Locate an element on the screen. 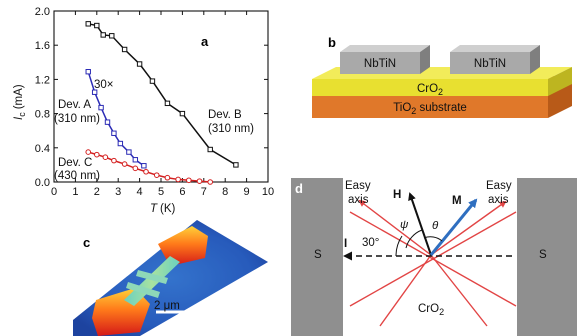 This screenshot has width=577, height=336. electrode-right-label: NbTiN is located at coordinates (490, 64).